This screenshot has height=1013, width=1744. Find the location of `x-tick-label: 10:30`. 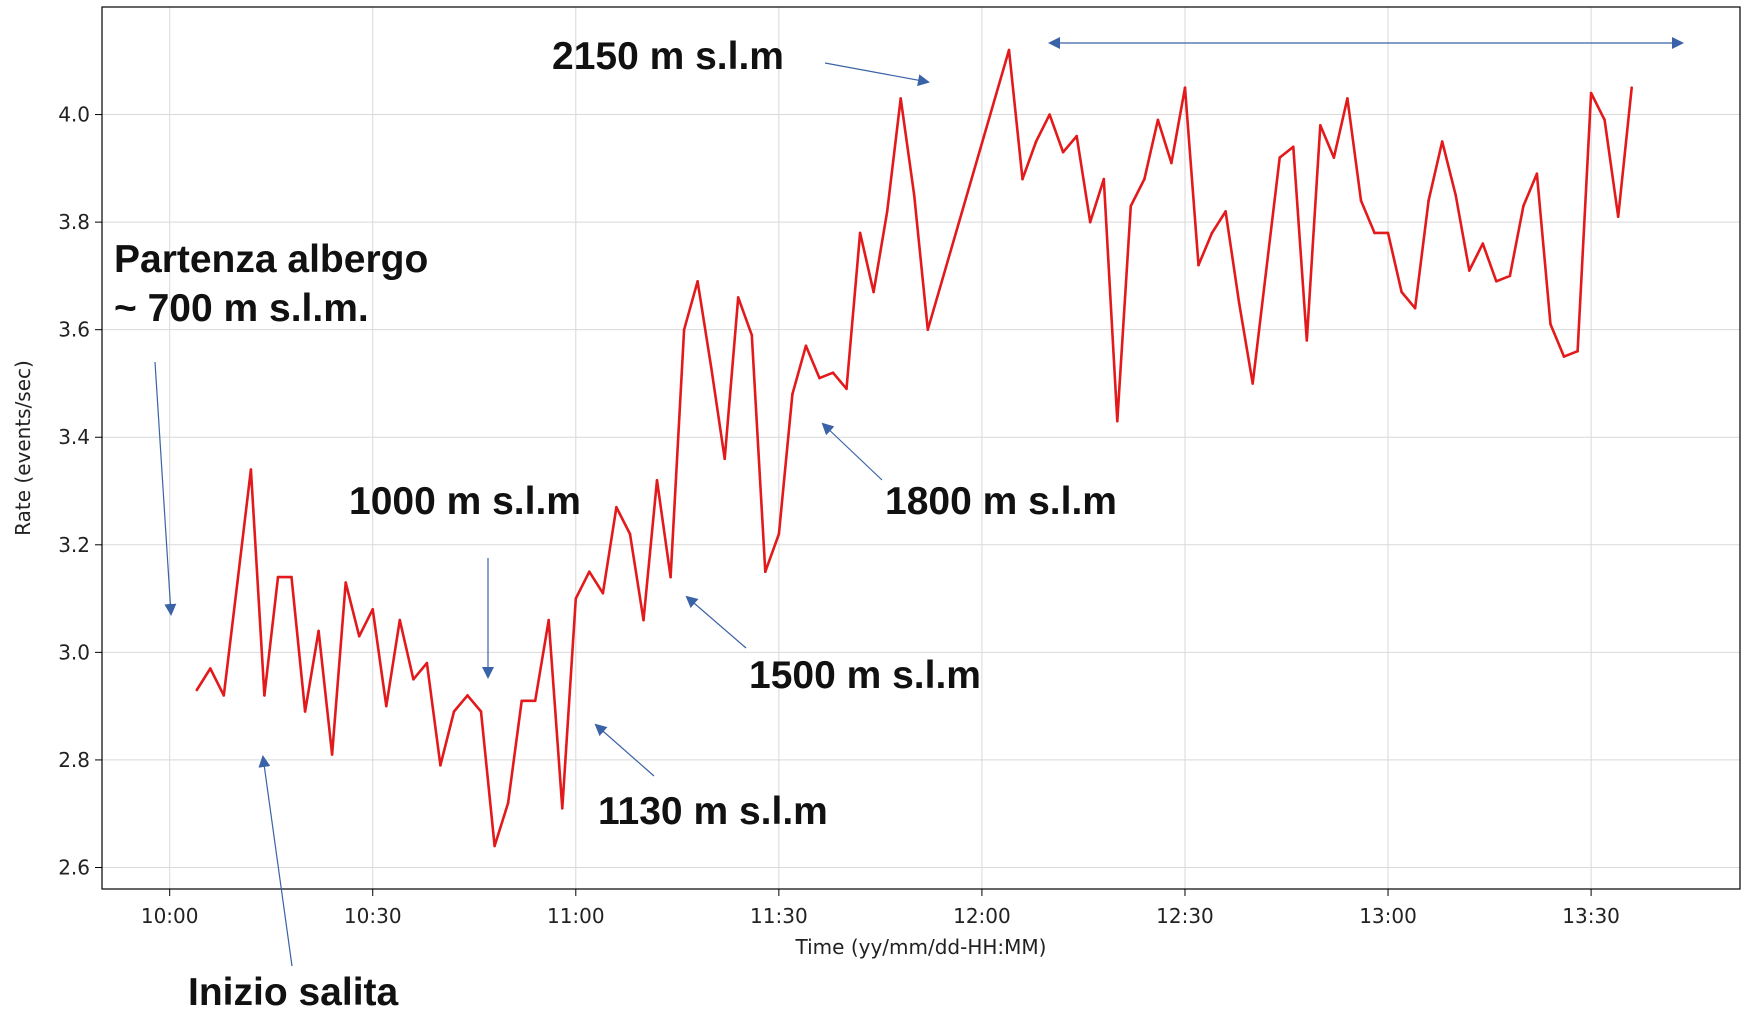

x-tick-label: 10:30 is located at coordinates (373, 916).